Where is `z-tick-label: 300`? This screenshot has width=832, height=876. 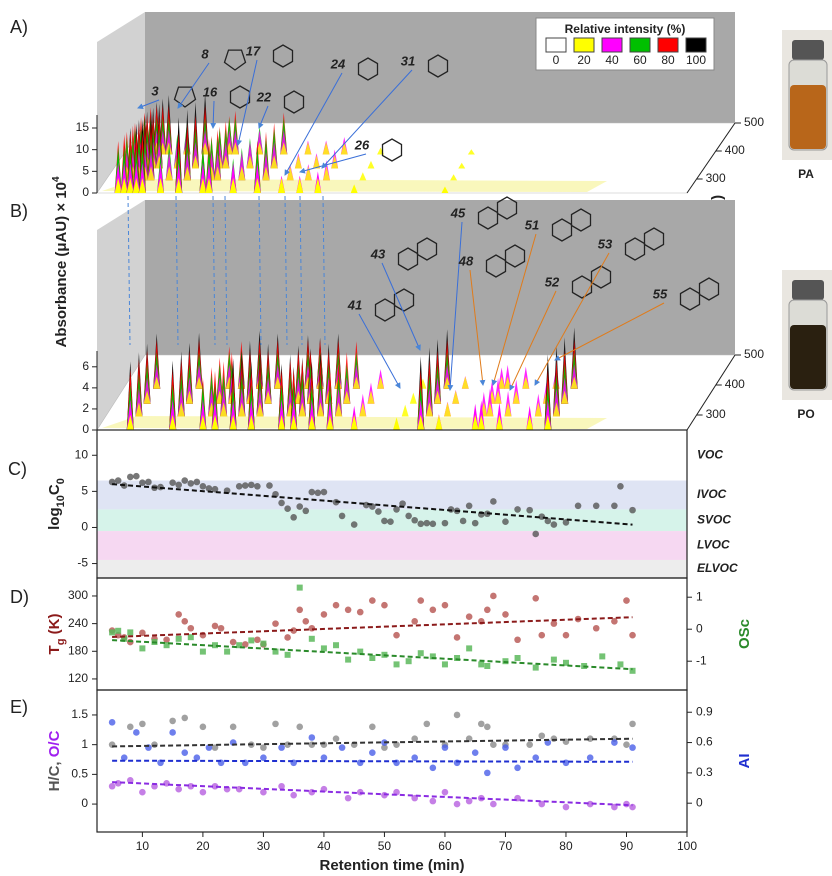 z-tick-label: 300 is located at coordinates (716, 414).